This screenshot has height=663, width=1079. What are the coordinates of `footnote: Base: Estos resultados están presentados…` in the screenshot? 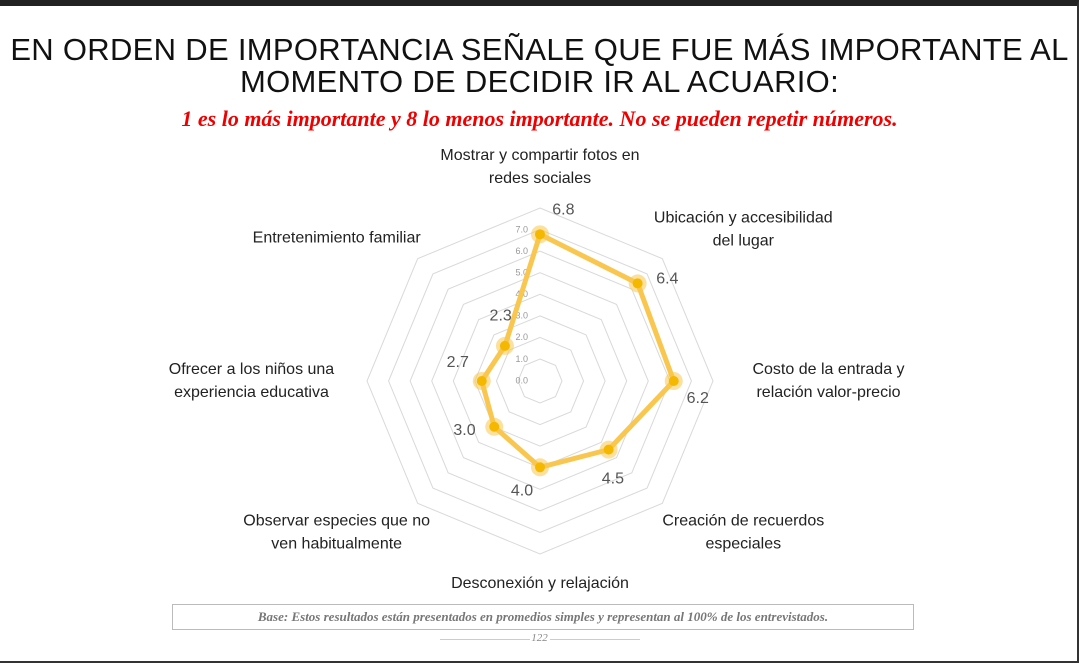 It's located at (543, 617).